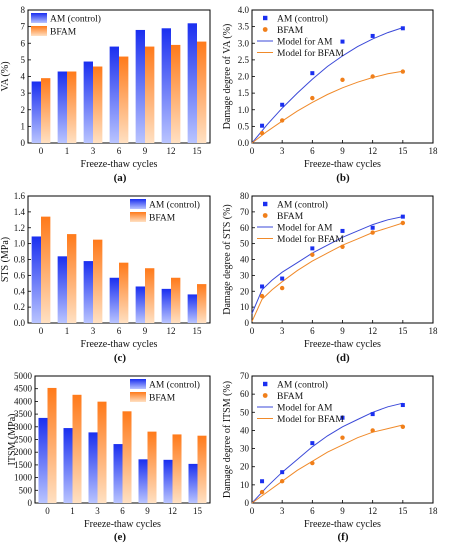 This screenshot has height=550, width=449. Describe the element at coordinates (245, 275) in the screenshot. I see `y-tick-label: 30` at that location.